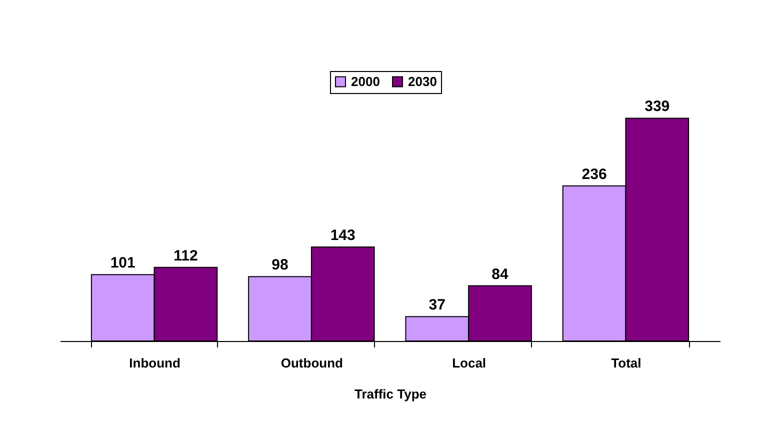 Image resolution: width=768 pixels, height=426 pixels. I want to click on legend-label: 2000, so click(365, 81).